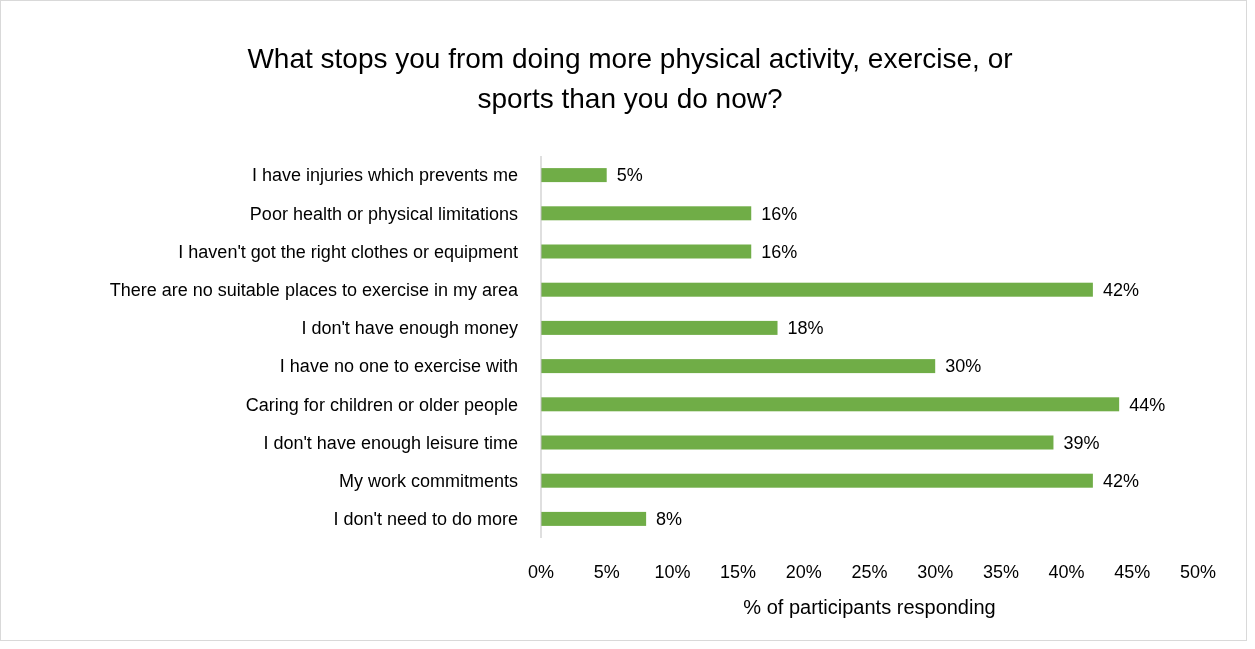 This screenshot has height=649, width=1255. Describe the element at coordinates (1198, 572) in the screenshot. I see `x-tick-label: 50%` at that location.